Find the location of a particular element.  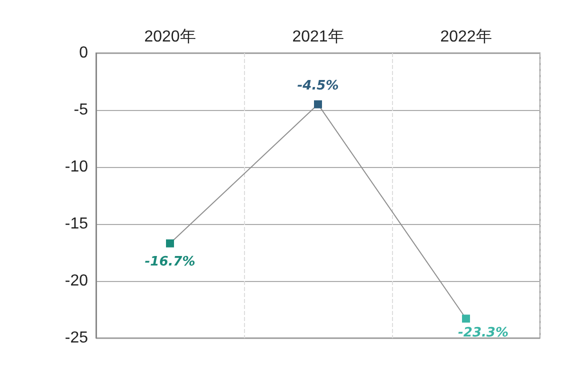

data-label: -4.5% is located at coordinates (318, 86).